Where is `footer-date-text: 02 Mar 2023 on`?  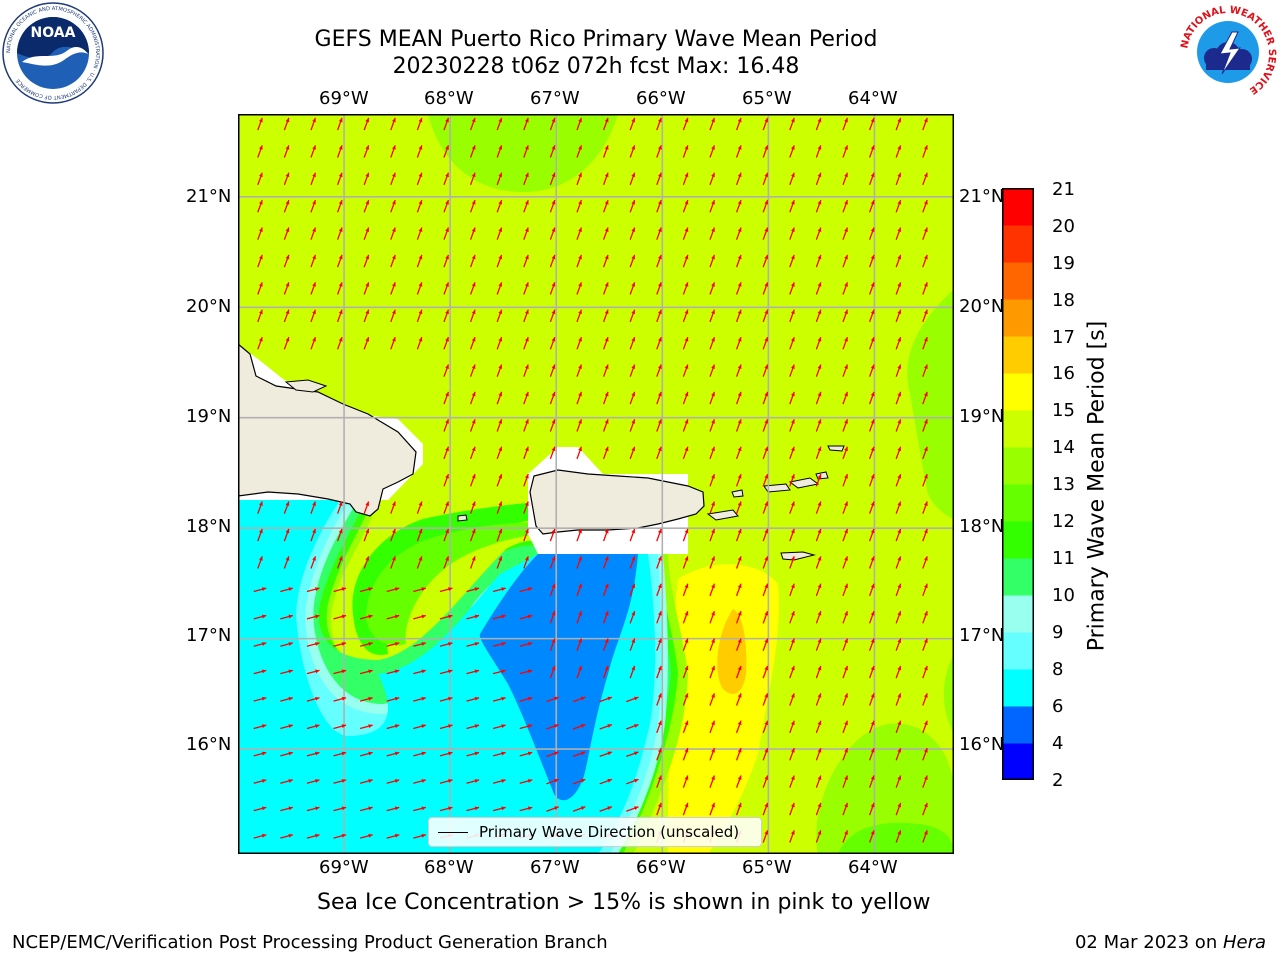
footer-date-text: 02 Mar 2023 on is located at coordinates (1148, 942).